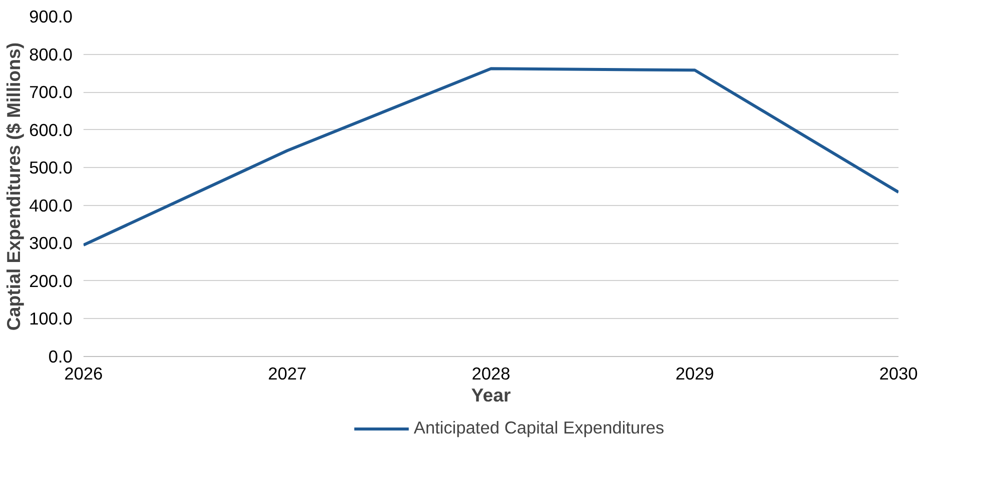  I want to click on x-tick-label: 2029, so click(694, 374).